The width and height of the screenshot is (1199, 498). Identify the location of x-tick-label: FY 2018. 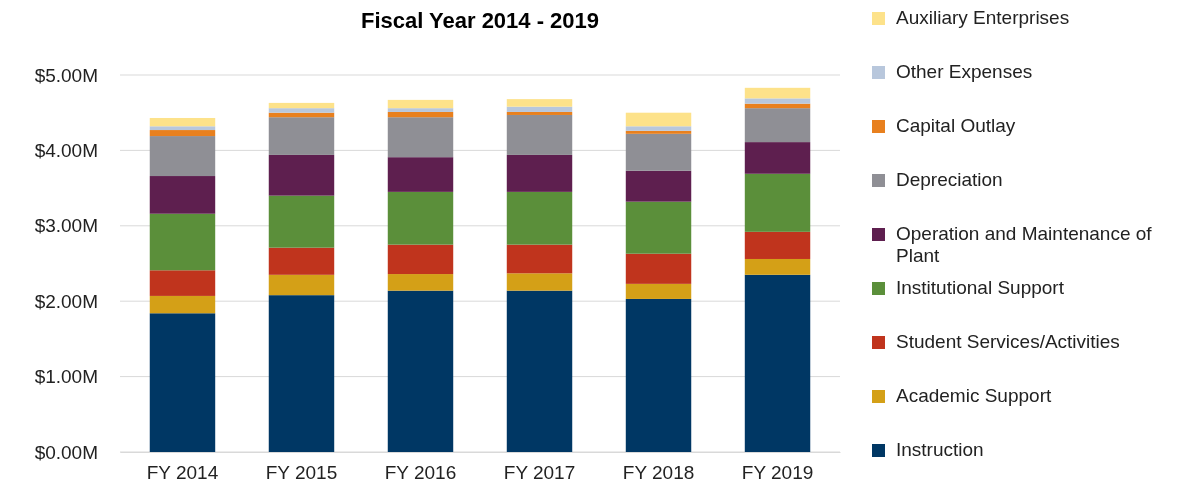
(658, 473).